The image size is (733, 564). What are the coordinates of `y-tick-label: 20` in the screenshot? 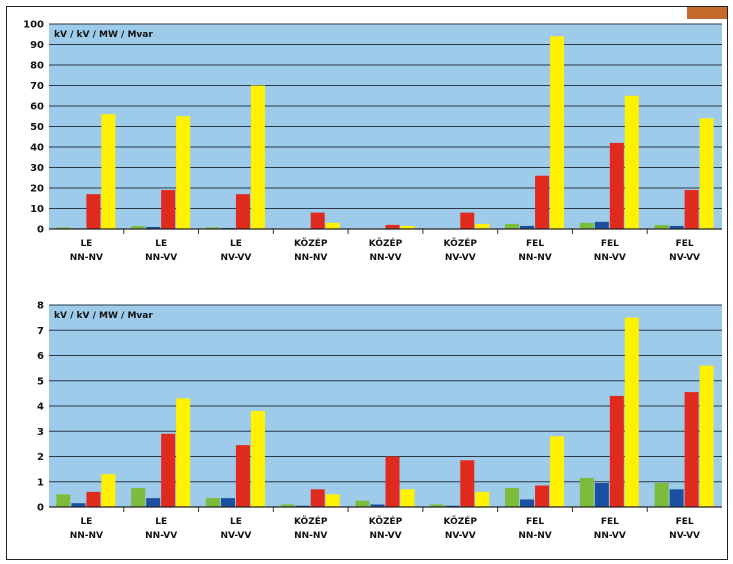 It's located at (37, 189).